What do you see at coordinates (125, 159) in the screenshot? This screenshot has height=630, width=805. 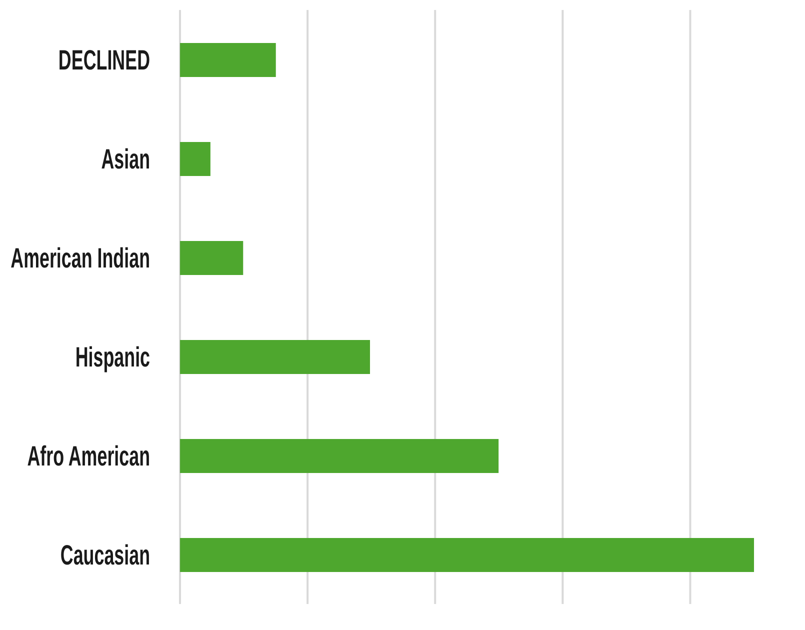 I see `y-tick-label: Asian` at bounding box center [125, 159].